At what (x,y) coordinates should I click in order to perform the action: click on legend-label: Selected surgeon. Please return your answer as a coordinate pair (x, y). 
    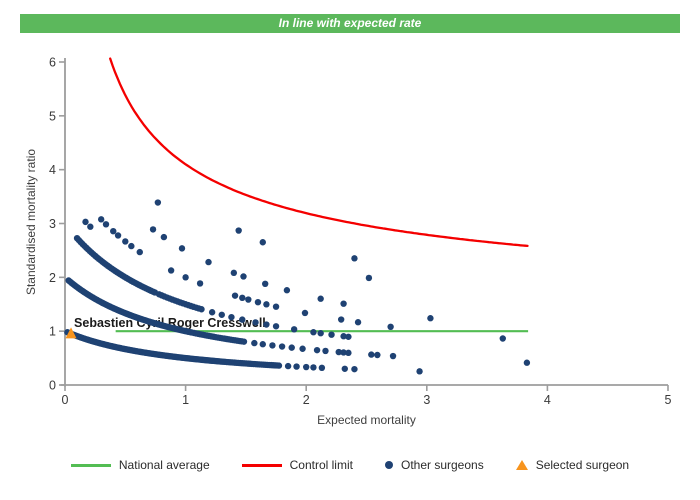
    Looking at the image, I should click on (582, 465).